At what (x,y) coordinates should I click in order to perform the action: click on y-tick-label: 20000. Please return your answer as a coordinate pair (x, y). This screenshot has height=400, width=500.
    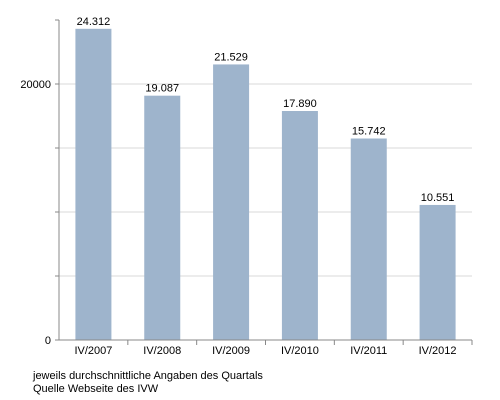
    Looking at the image, I should click on (35, 85).